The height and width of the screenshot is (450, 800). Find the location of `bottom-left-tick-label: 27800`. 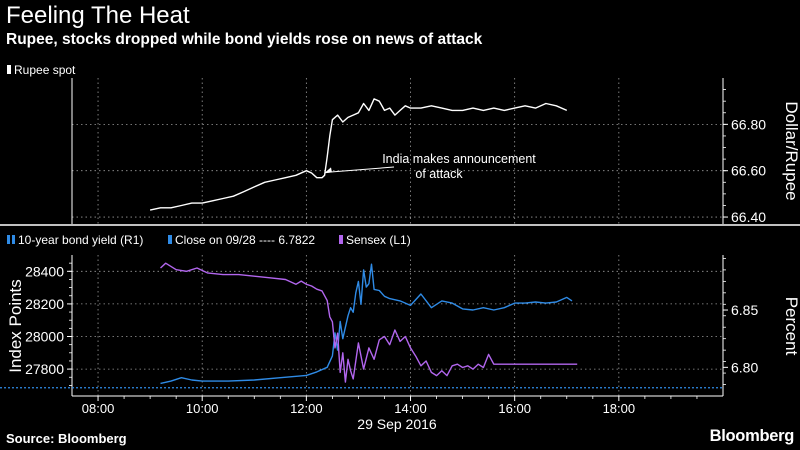

bottom-left-tick-label: 27800 is located at coordinates (44, 369).